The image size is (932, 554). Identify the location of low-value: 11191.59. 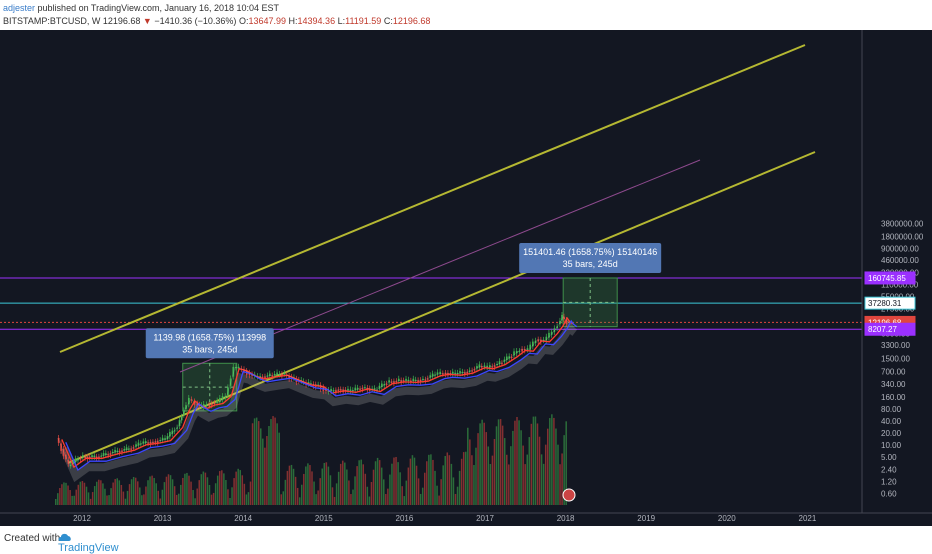
(363, 21).